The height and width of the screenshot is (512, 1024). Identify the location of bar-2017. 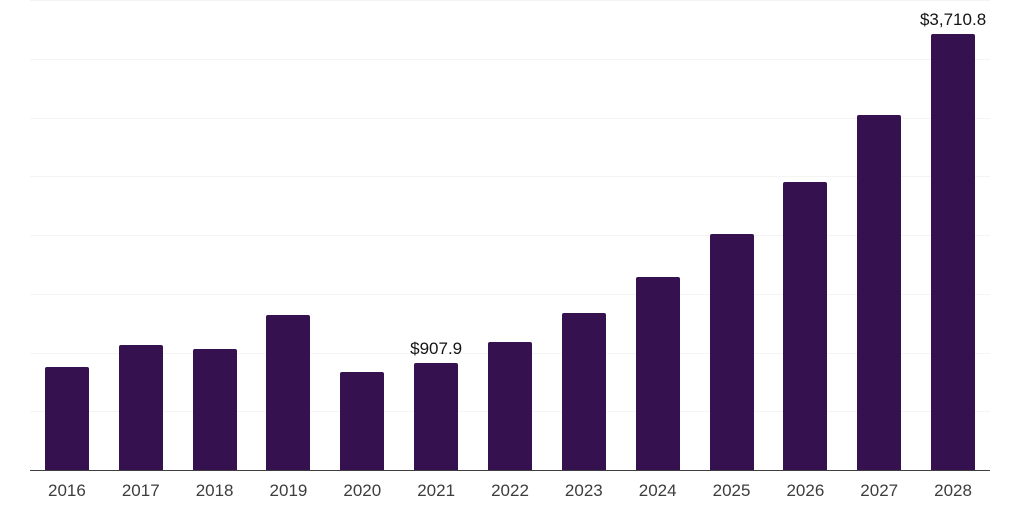
(140, 407).